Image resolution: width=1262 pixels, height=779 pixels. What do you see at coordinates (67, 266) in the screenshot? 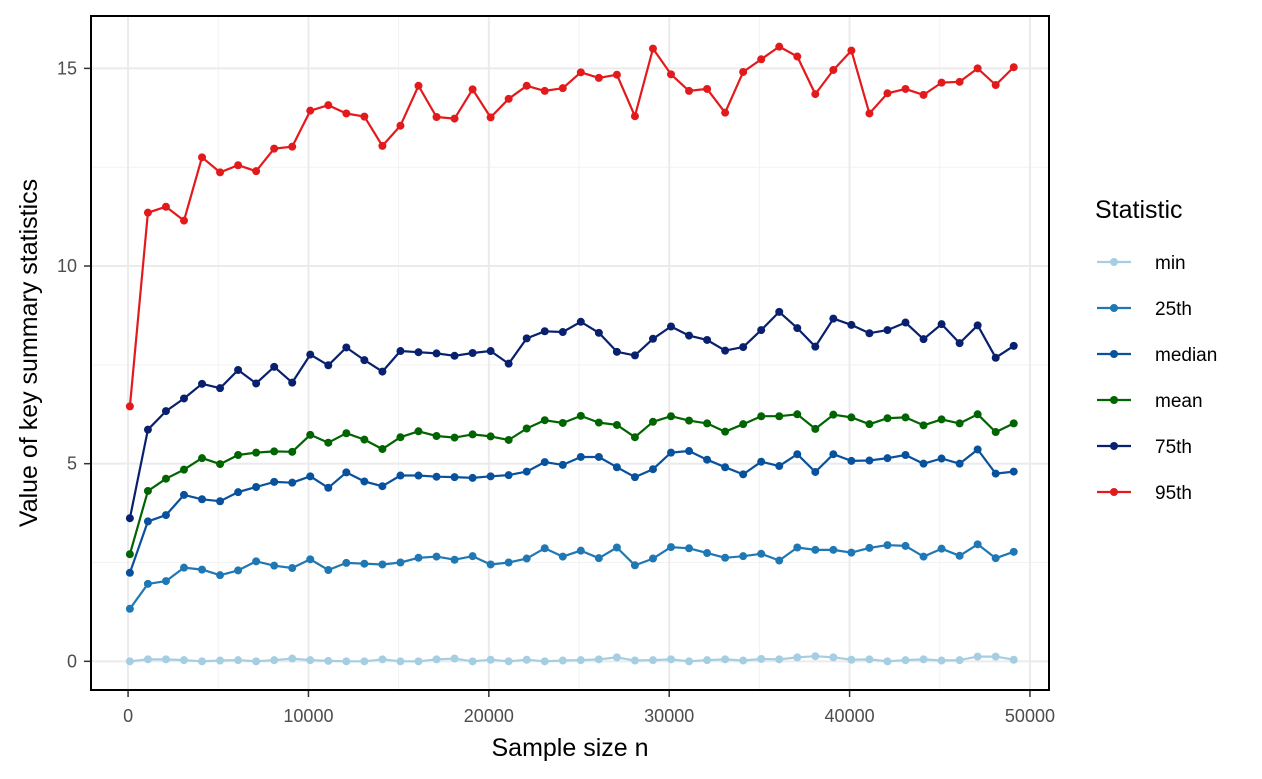
I see `y-tick-label: 10` at bounding box center [67, 266].